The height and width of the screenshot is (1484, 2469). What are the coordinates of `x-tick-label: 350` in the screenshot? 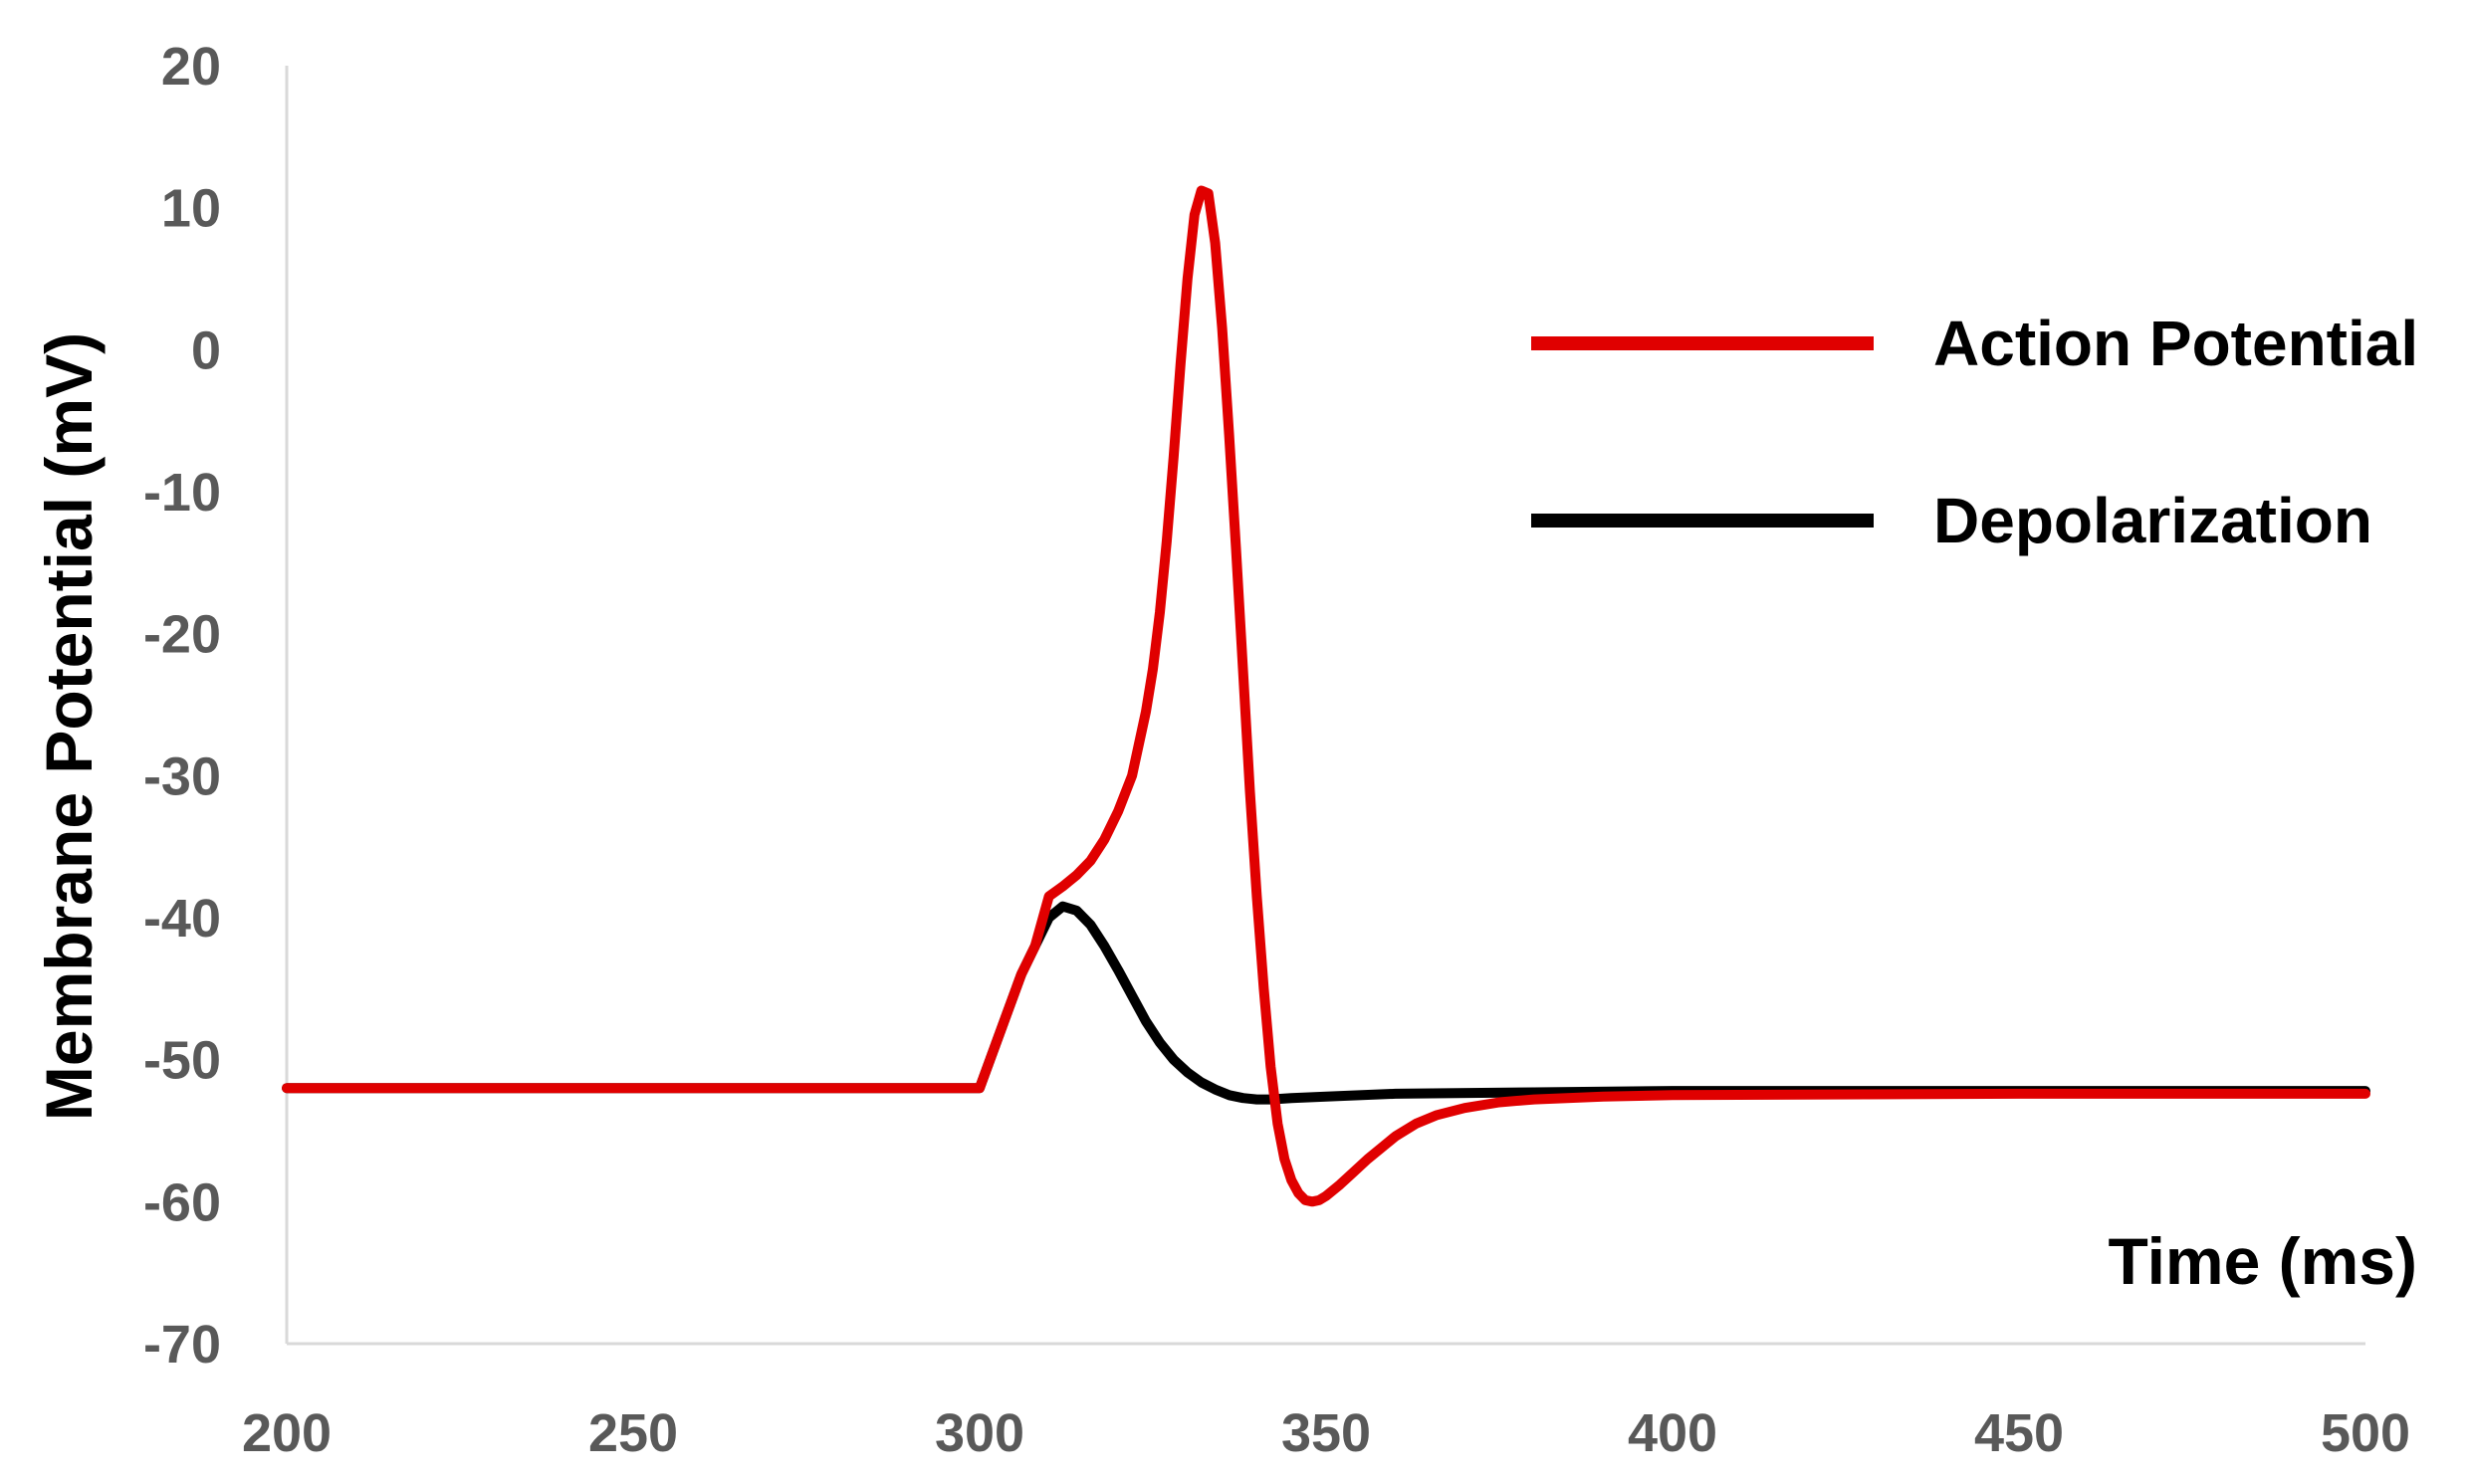 It's located at (1326, 1433).